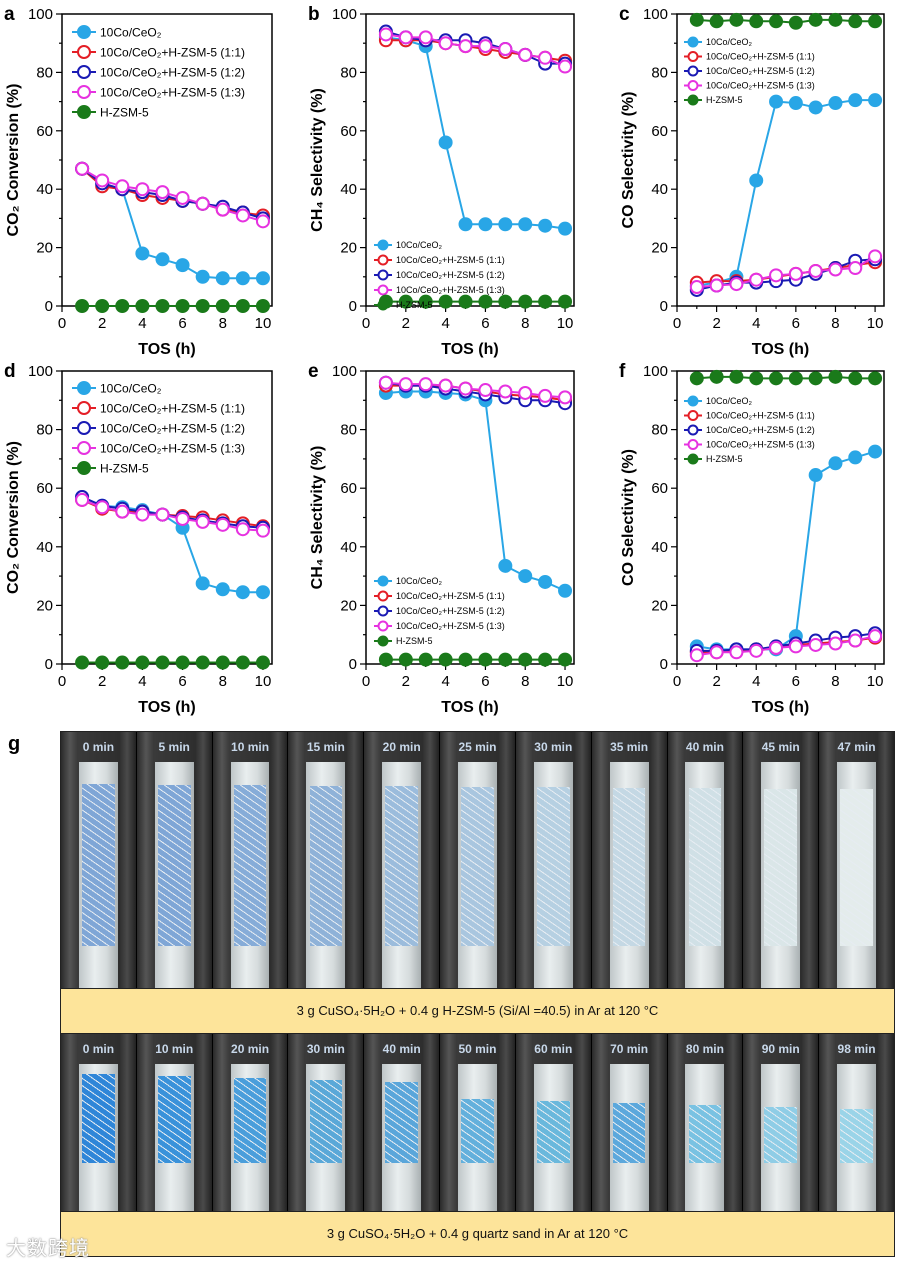 The width and height of the screenshot is (904, 1262). I want to click on time-label: 50 min, so click(477, 1049).